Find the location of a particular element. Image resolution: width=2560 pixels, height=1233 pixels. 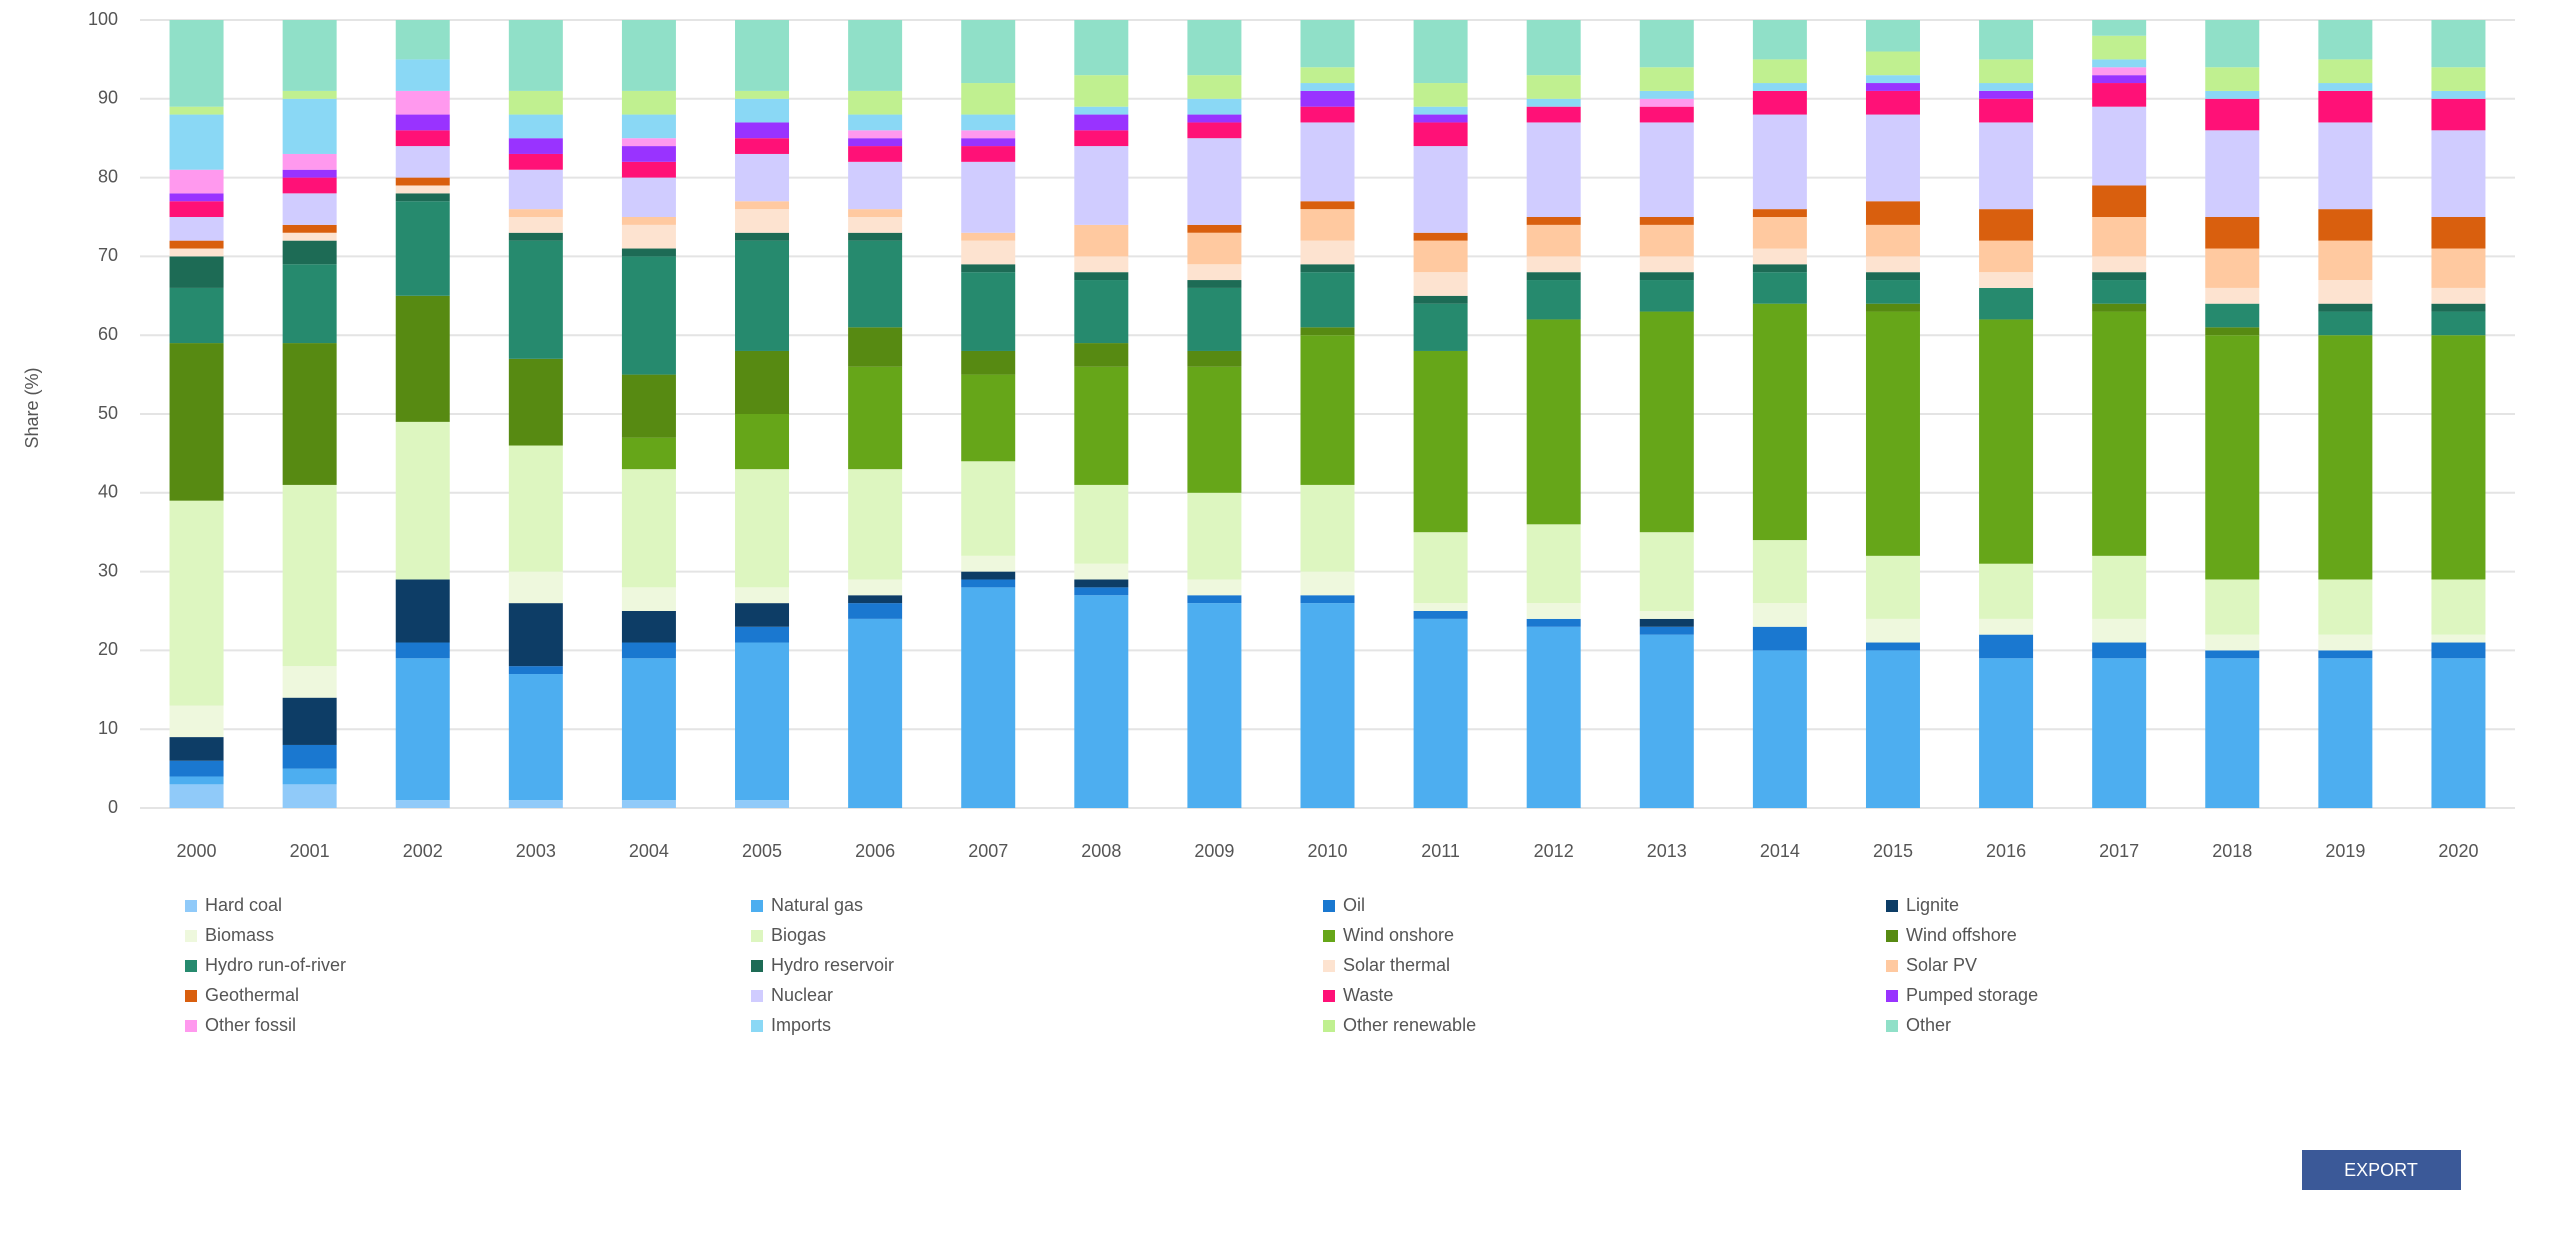

x-tick-label: 2004 is located at coordinates (649, 851).